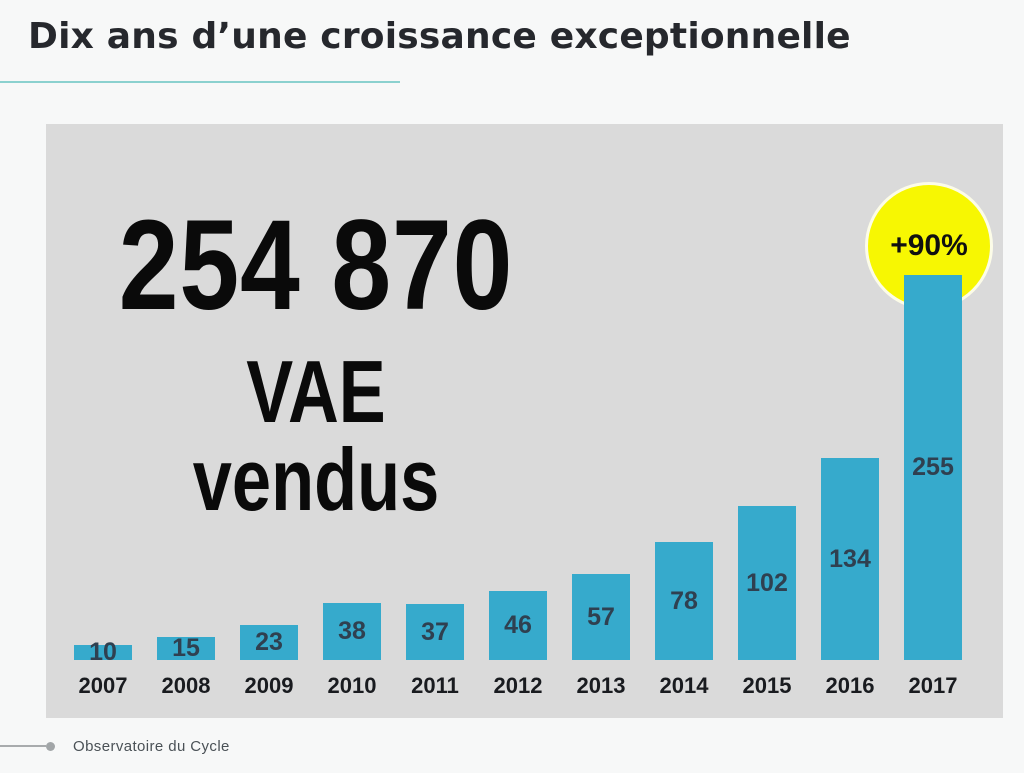  Describe the element at coordinates (316, 265) in the screenshot. I see `headline-value: 254 870` at that location.